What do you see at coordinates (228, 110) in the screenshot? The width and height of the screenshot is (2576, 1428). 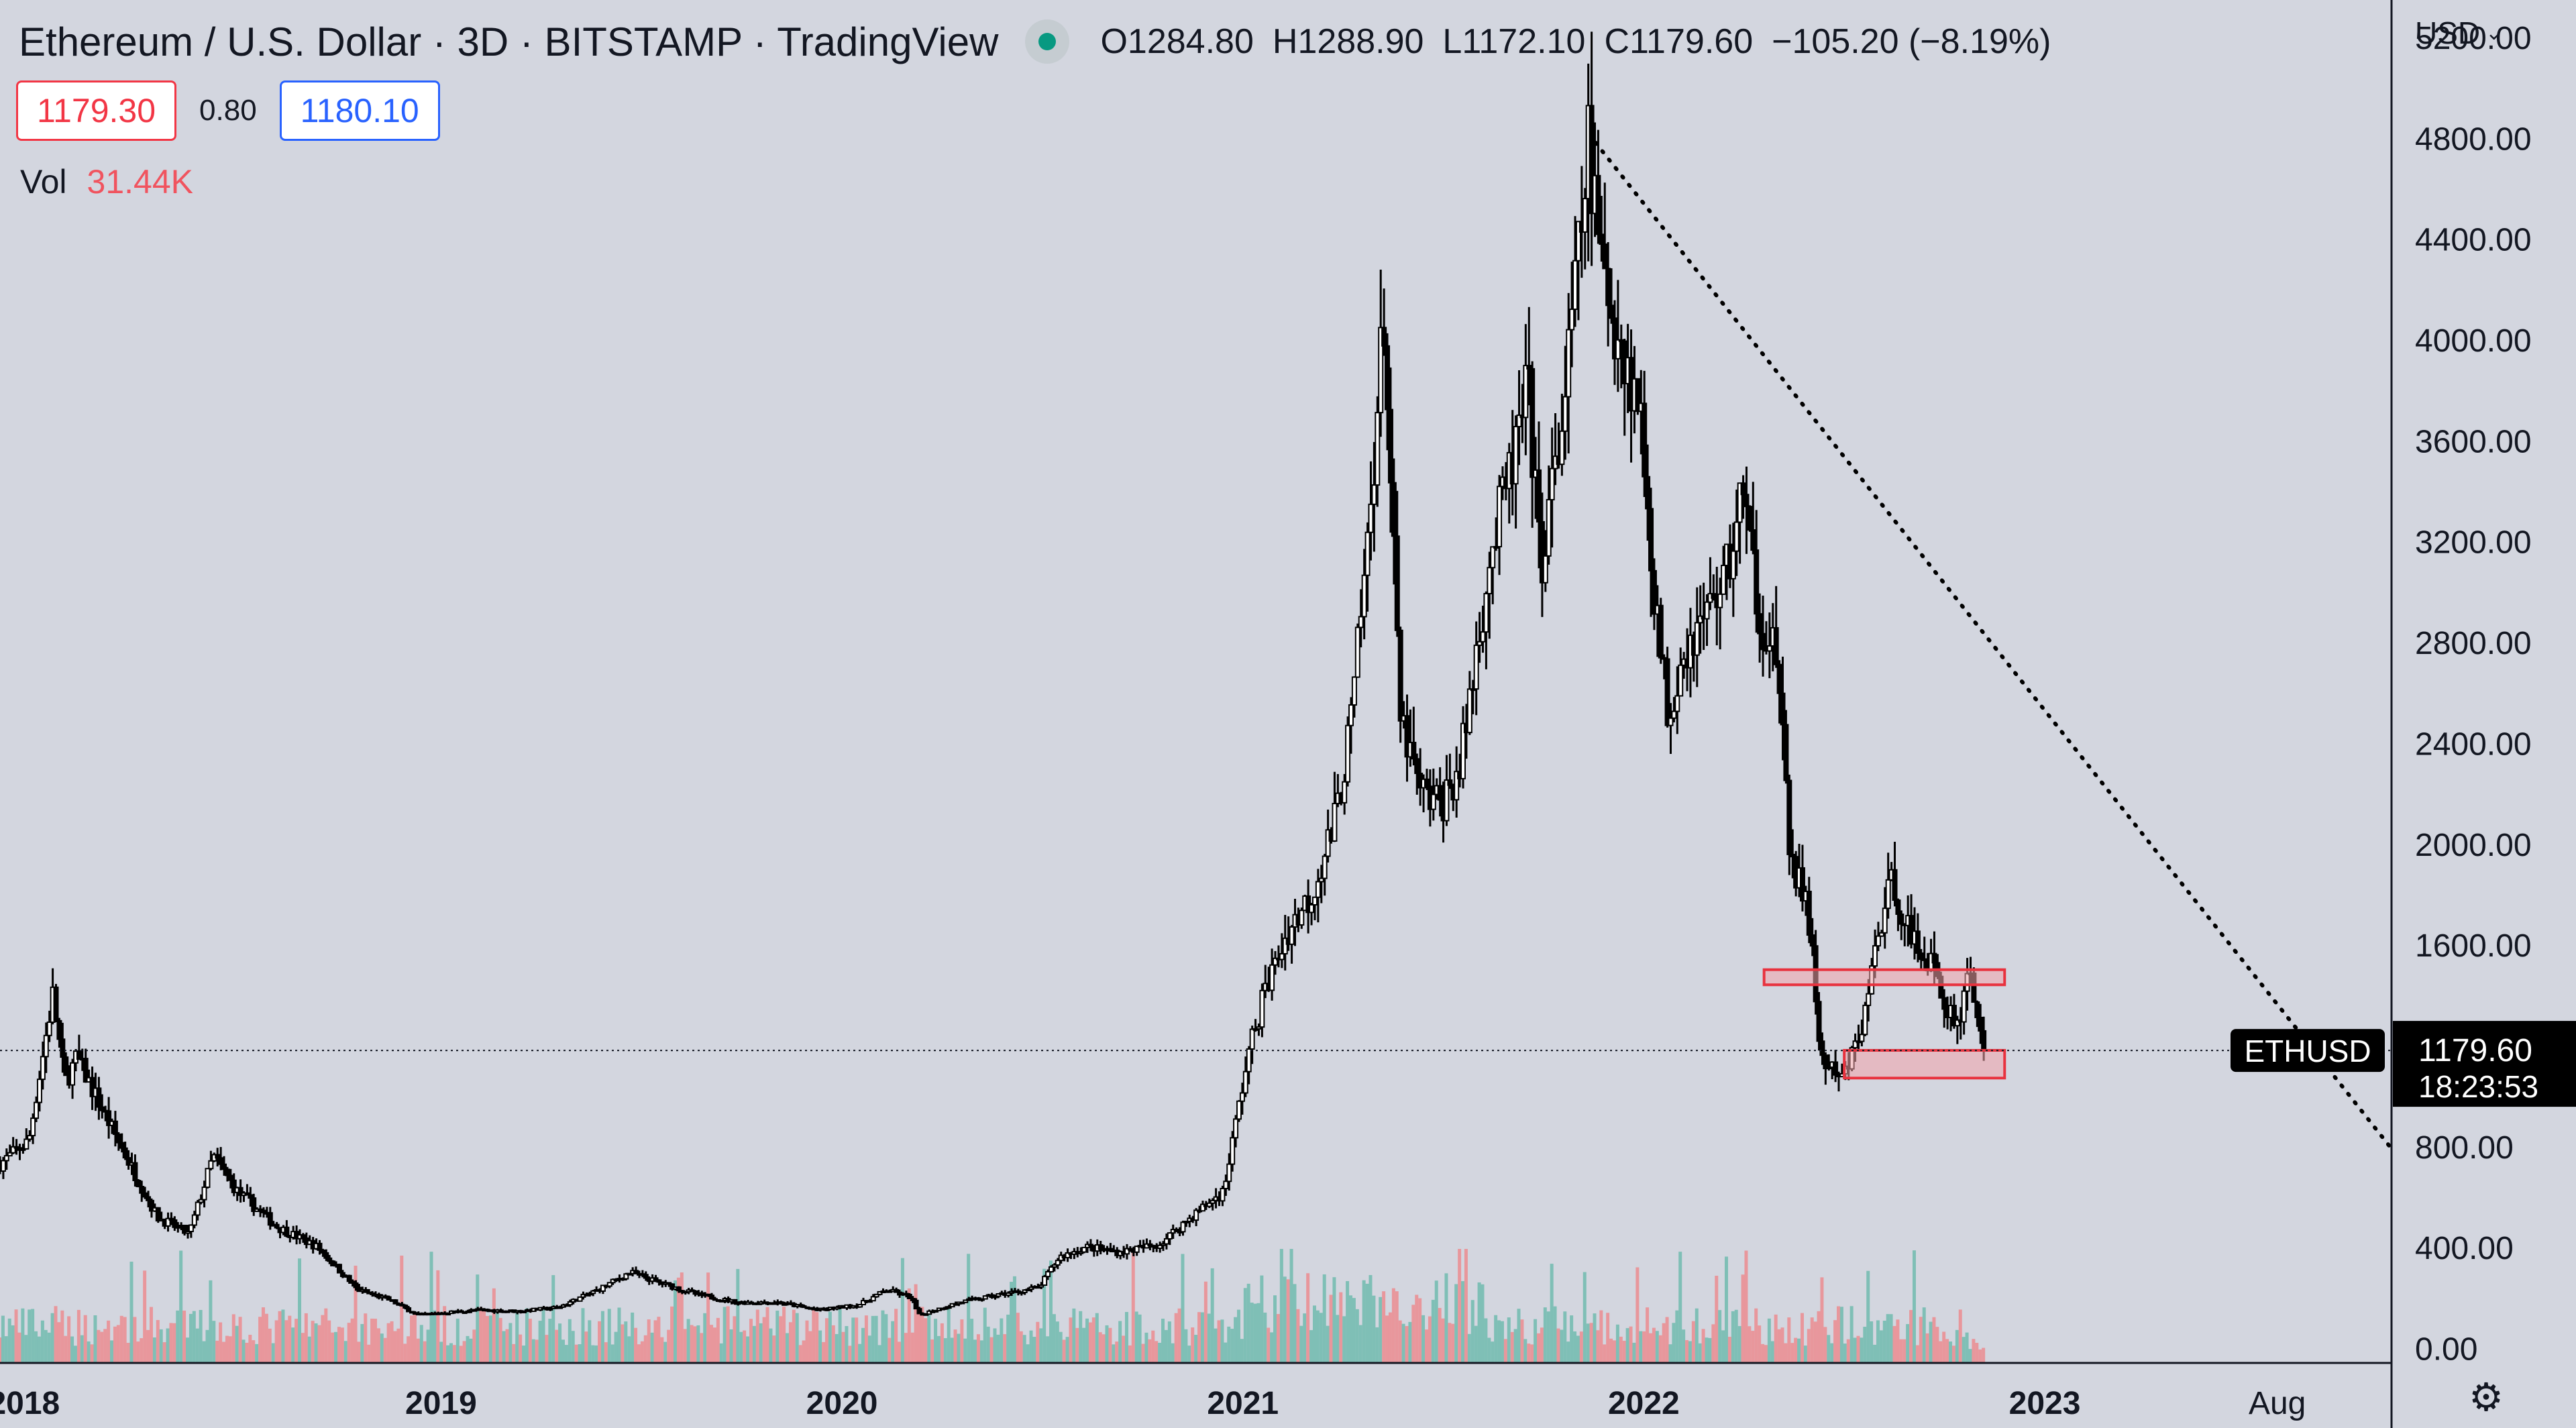 I see `quote-row: 1179.30 0.80 1180.10` at bounding box center [228, 110].